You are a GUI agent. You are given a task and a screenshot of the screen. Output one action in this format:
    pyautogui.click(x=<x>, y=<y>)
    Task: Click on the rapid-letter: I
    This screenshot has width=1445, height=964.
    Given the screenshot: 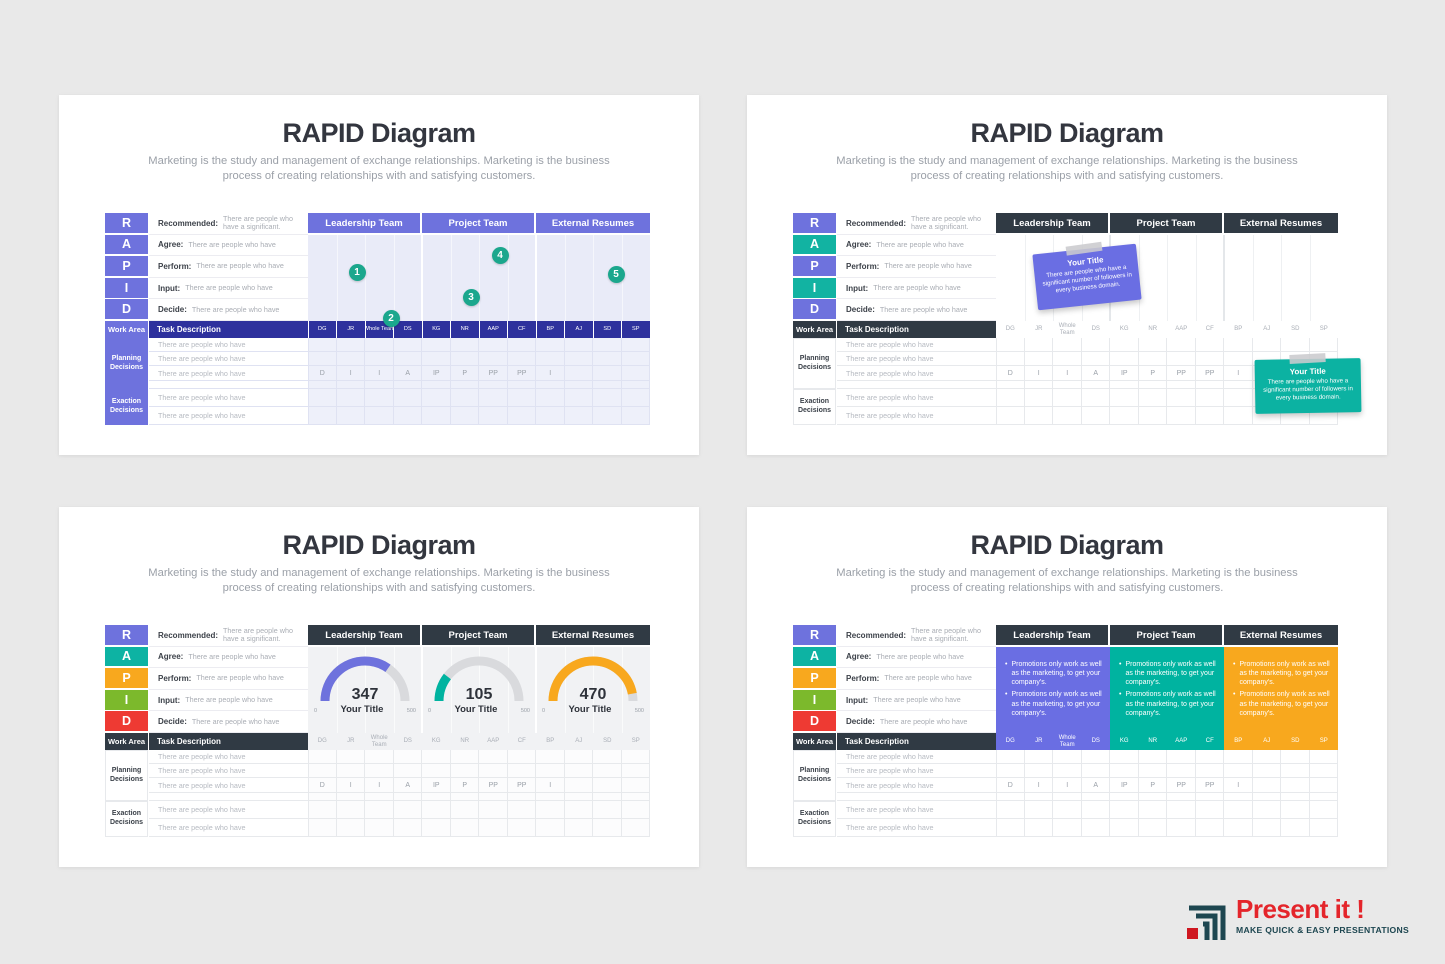 What is the action you would take?
    pyautogui.click(x=814, y=699)
    